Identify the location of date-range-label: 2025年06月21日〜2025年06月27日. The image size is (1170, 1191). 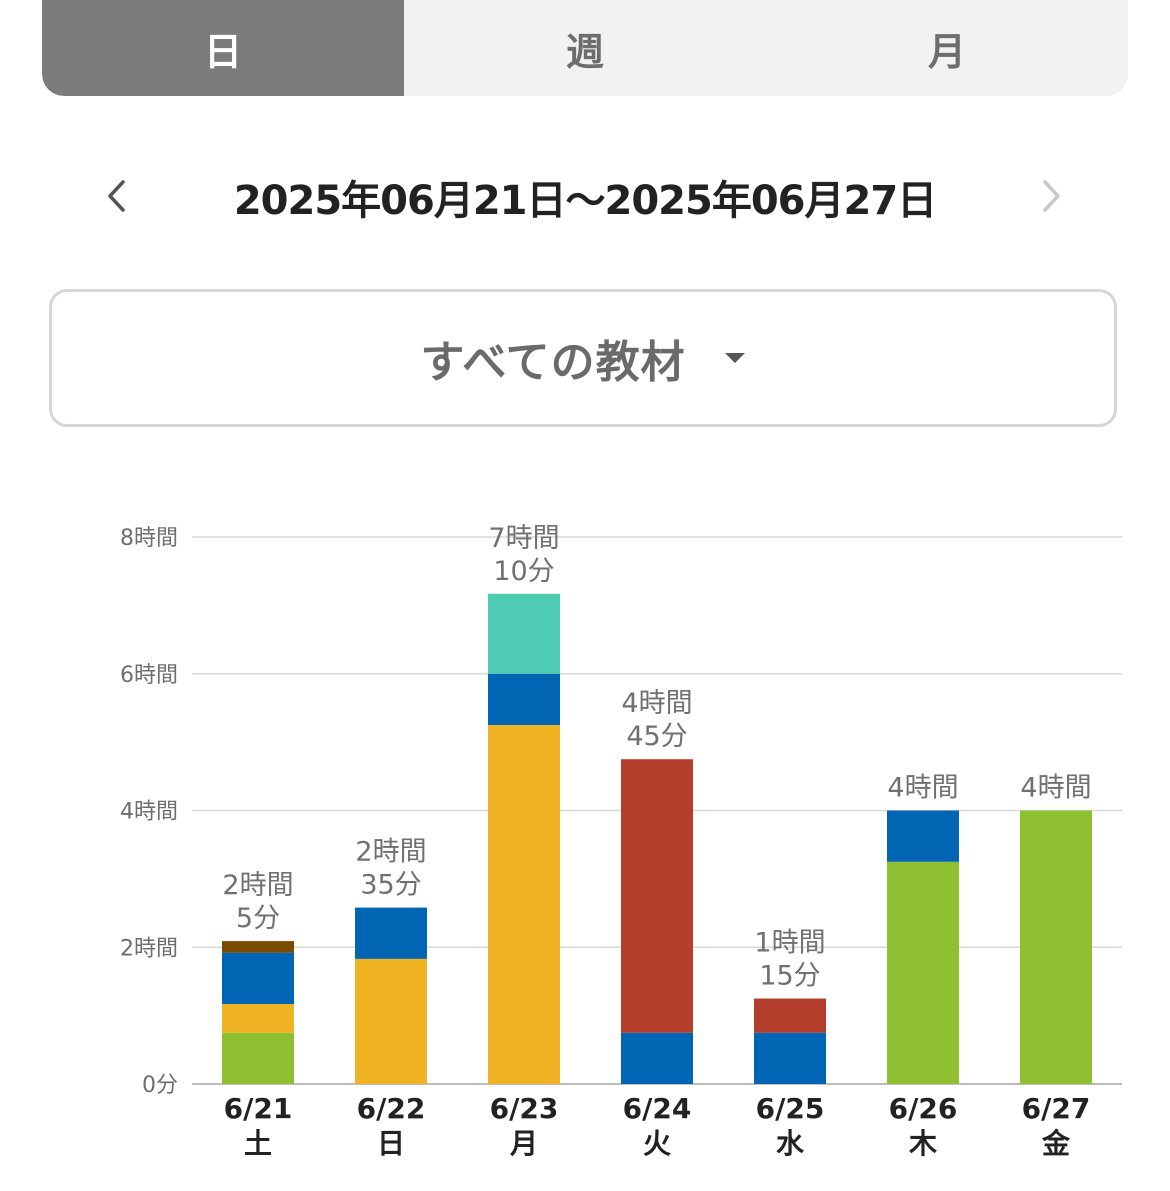
(585, 201).